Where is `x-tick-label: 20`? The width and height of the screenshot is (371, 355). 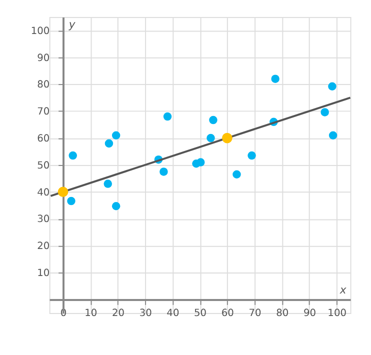
x-tick-label: 20 is located at coordinates (118, 313).